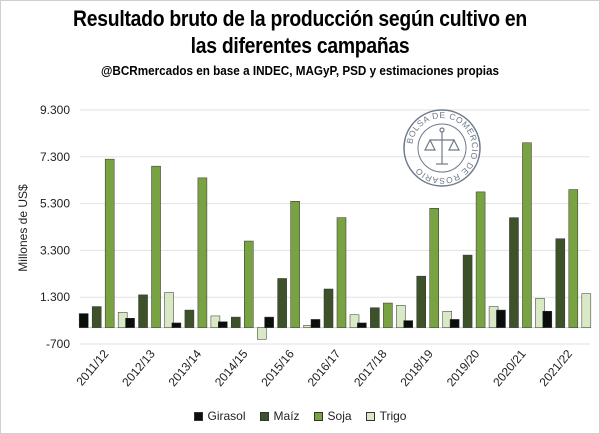 This screenshot has width=600, height=434. I want to click on legend-label: Trigo, so click(393, 416).